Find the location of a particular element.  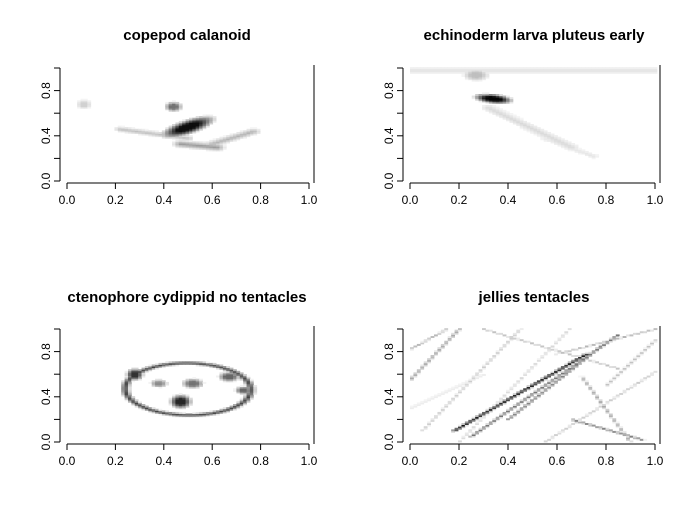

panel-title: echinoderm larva pluteus early is located at coordinates (535, 35).